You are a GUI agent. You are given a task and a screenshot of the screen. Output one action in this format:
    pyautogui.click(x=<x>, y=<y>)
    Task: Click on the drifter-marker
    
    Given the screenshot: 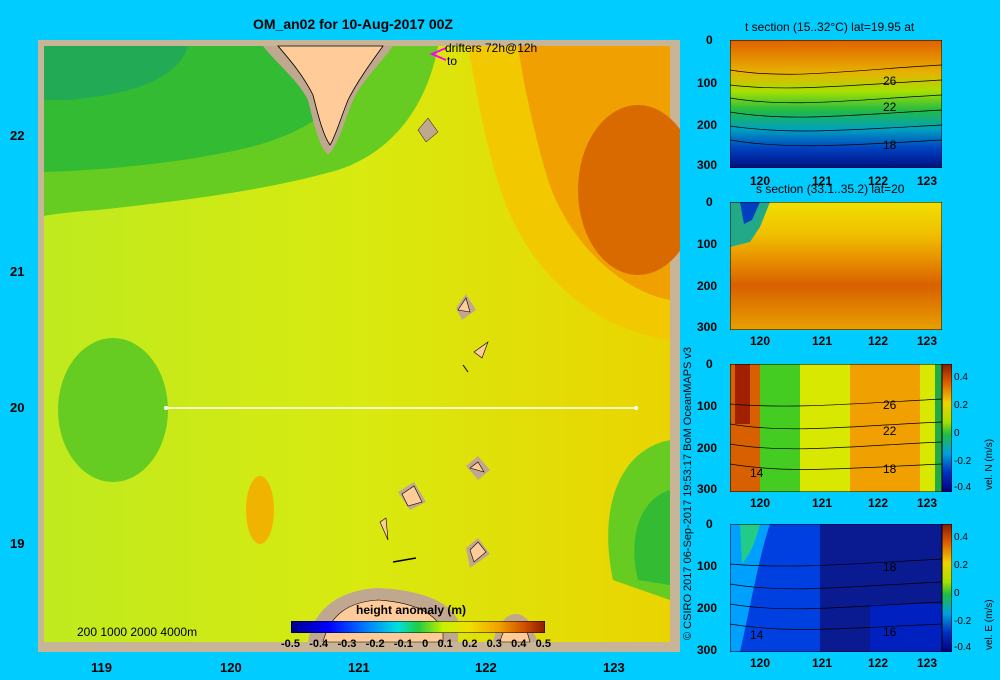 What is the action you would take?
    pyautogui.click(x=438, y=54)
    